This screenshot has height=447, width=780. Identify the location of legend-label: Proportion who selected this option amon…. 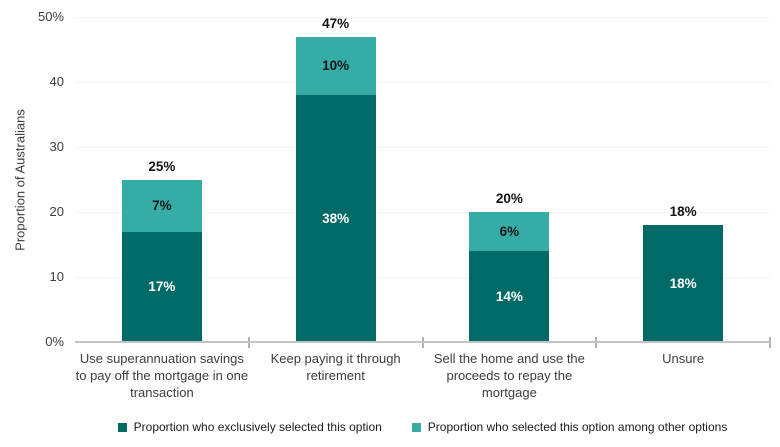
(577, 427).